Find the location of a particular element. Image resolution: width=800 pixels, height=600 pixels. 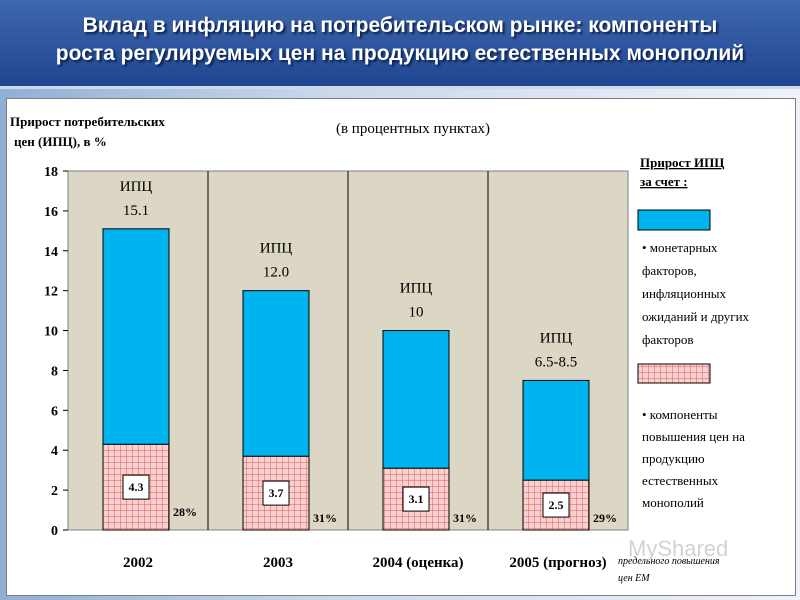

x-category-label: 2002 is located at coordinates (138, 563).